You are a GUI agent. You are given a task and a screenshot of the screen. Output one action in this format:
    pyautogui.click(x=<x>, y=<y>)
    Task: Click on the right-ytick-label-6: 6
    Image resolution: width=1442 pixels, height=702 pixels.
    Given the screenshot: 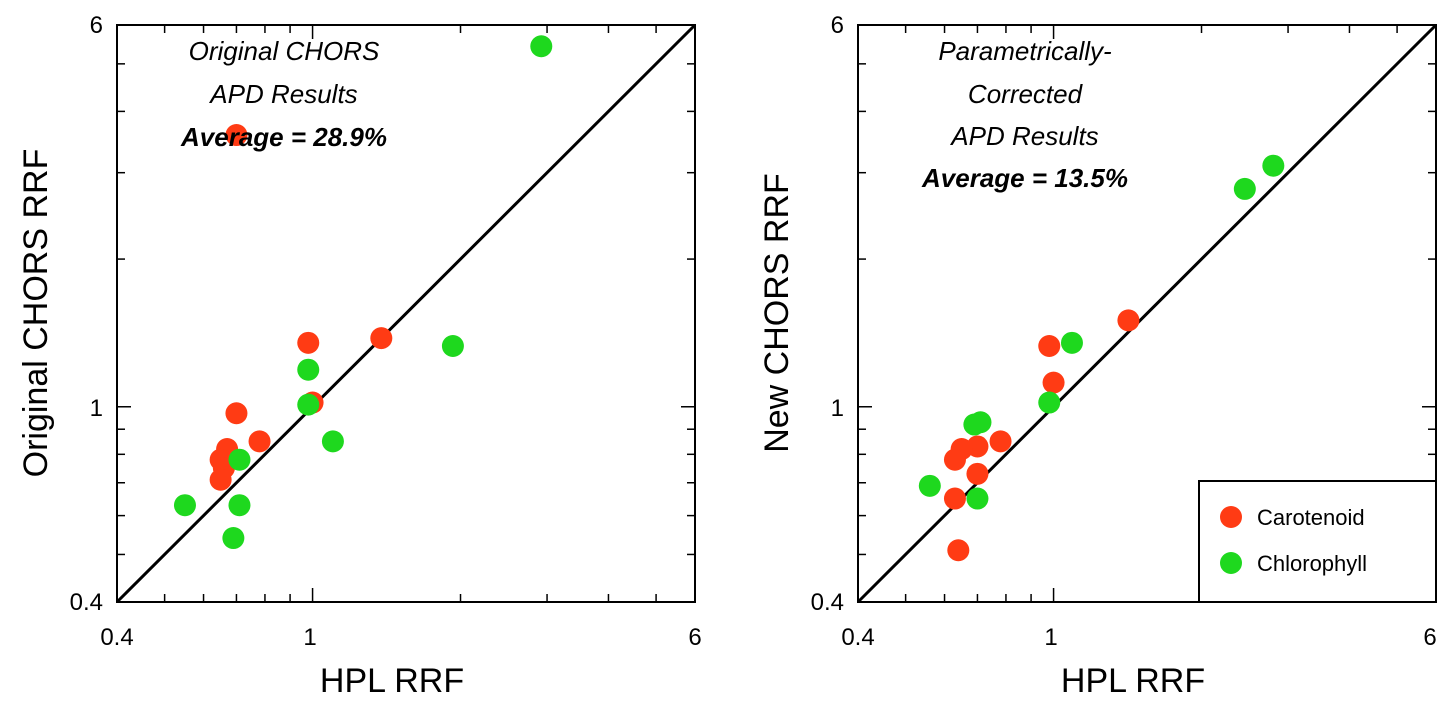 What is the action you would take?
    pyautogui.click(x=837, y=25)
    